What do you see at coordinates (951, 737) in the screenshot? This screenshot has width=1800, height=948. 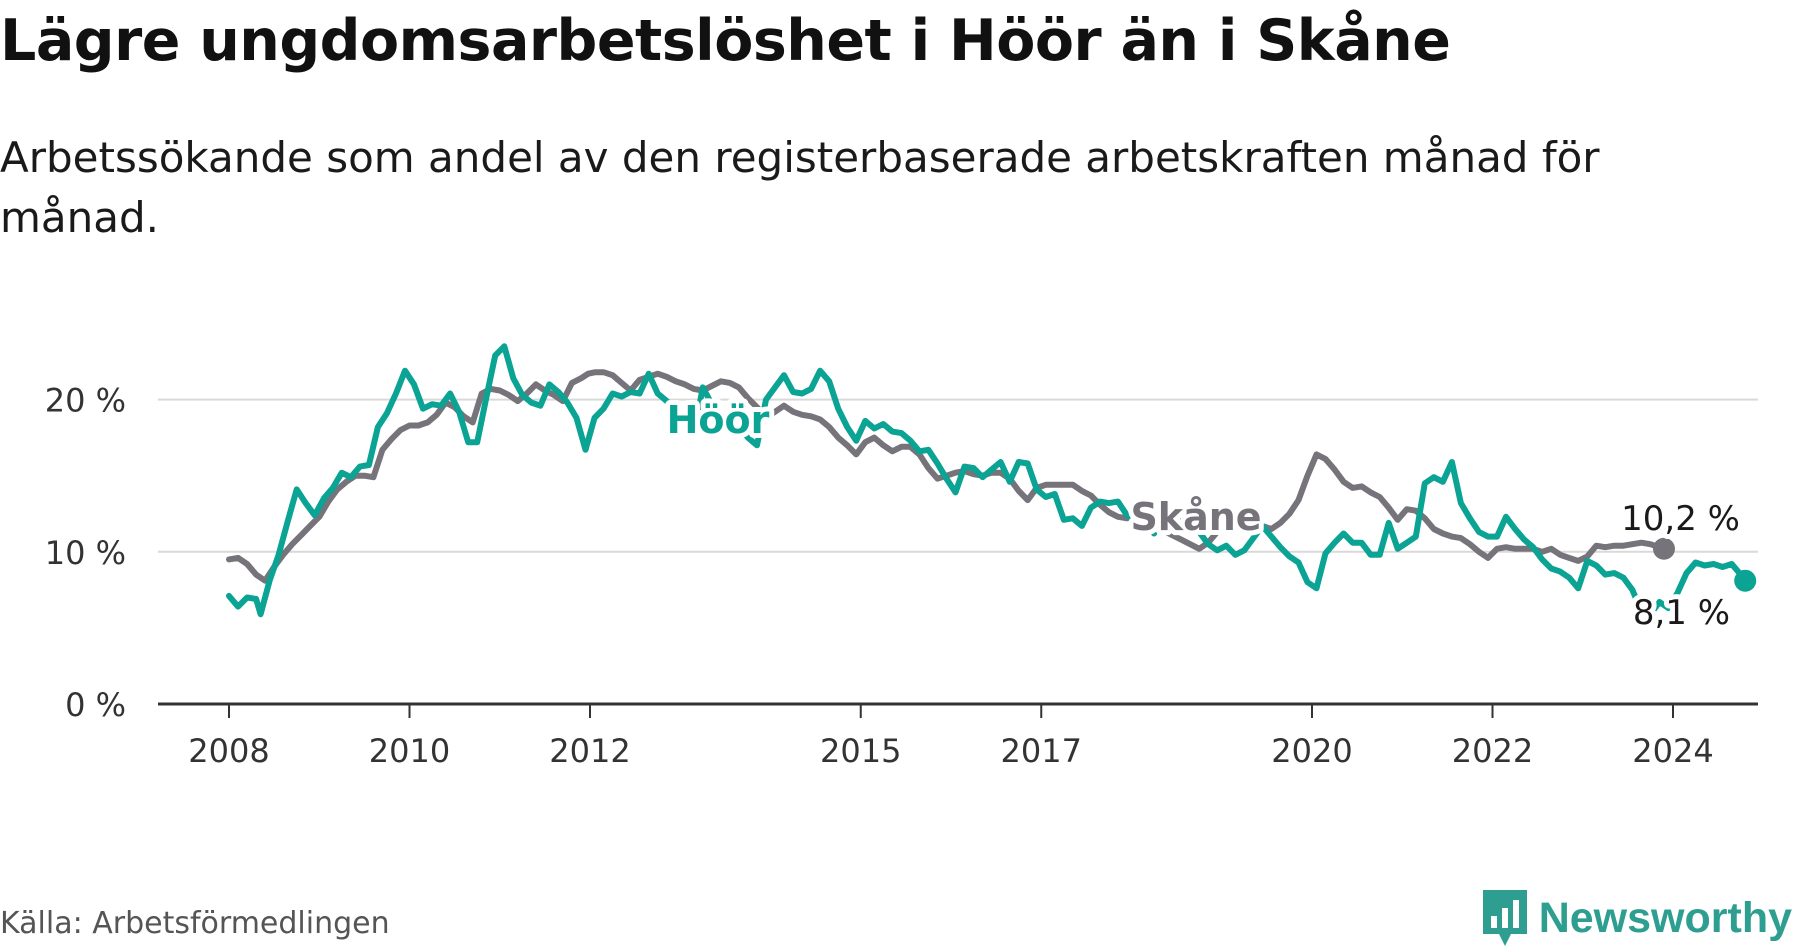 I see `x-axis-ticks: 2008 2010 2012 2015 2017 2020 2022 2024` at bounding box center [951, 737].